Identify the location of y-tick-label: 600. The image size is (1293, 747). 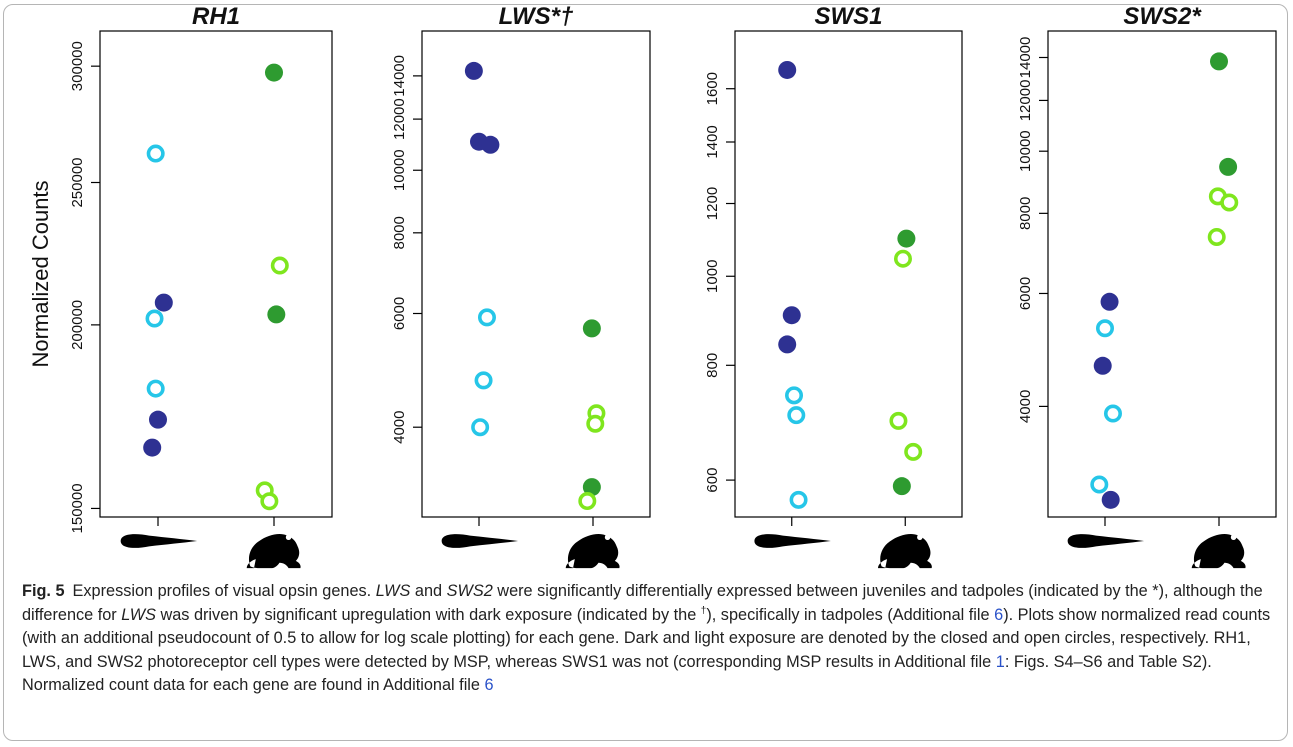
(712, 480).